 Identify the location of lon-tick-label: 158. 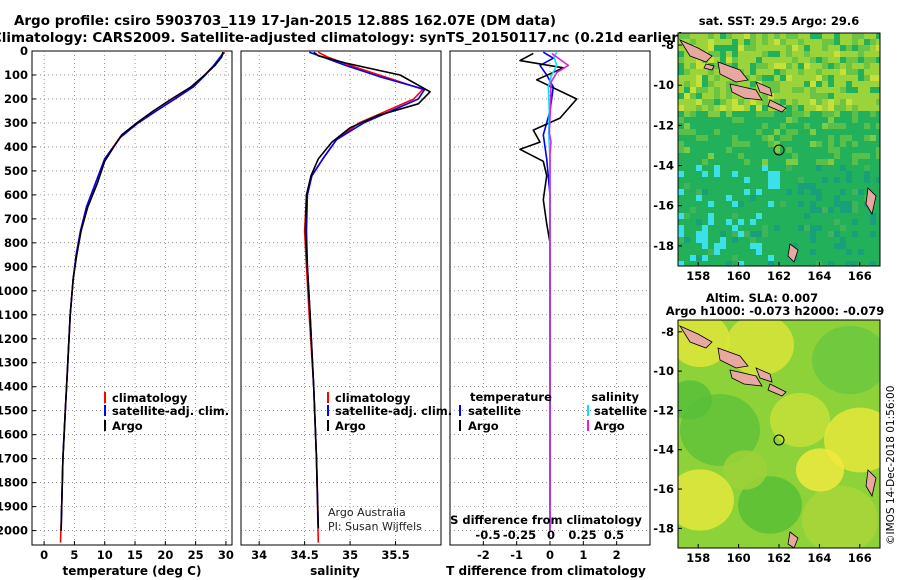
(698, 558).